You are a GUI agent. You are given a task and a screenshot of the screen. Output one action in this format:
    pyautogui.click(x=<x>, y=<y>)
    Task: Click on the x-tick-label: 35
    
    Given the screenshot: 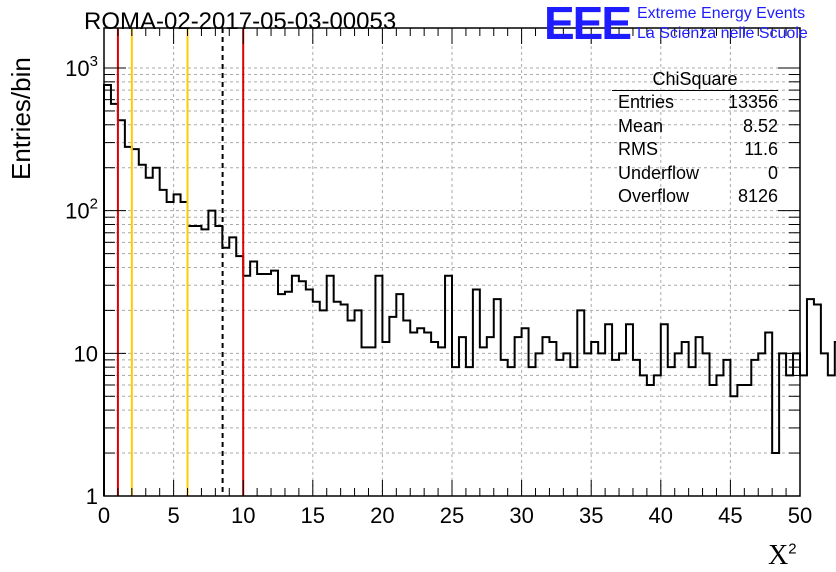 What is the action you would take?
    pyautogui.click(x=591, y=515)
    